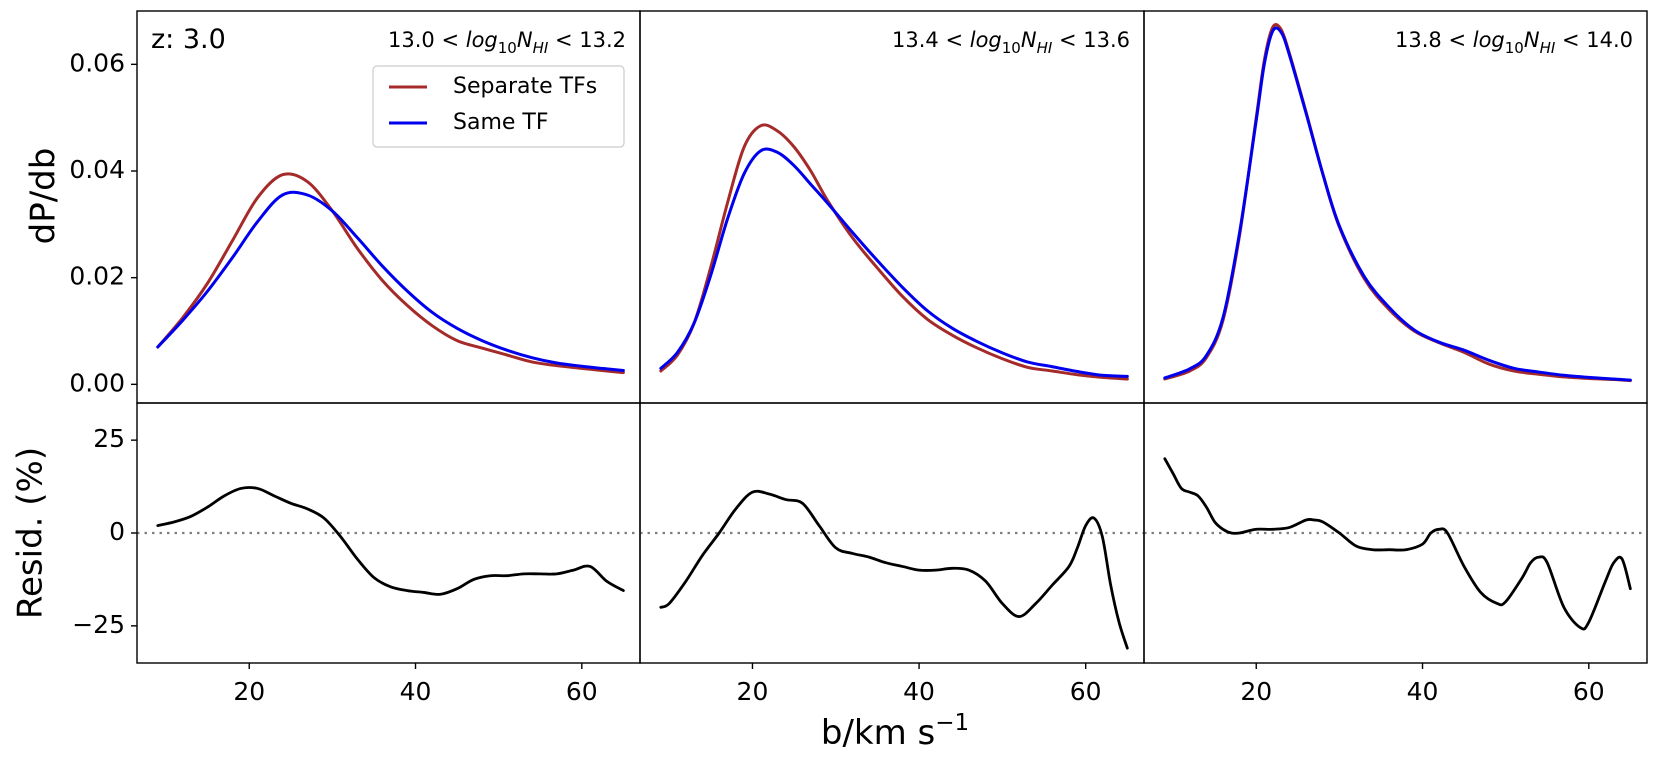 The height and width of the screenshot is (765, 1661). What do you see at coordinates (1397, 204) in the screenshot?
I see `panel-3-line-same-tf` at bounding box center [1397, 204].